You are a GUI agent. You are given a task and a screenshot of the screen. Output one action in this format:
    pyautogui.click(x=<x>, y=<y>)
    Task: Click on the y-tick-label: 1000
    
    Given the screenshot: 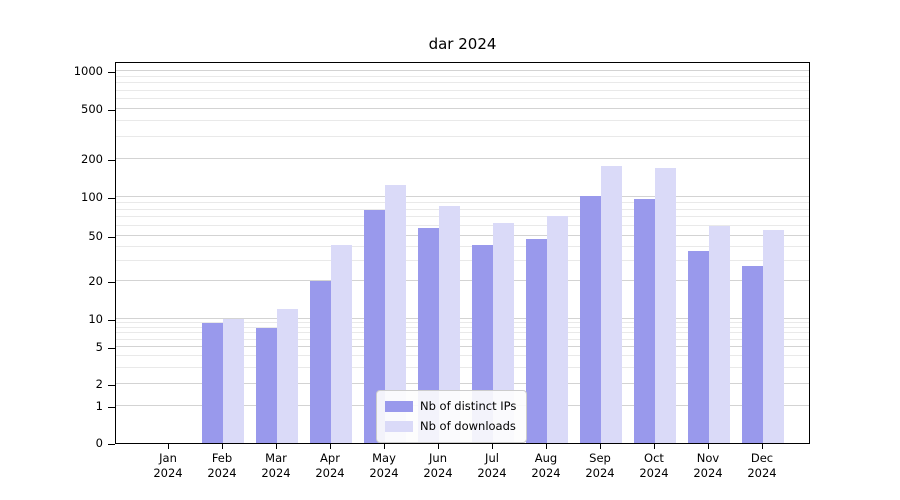 What is the action you would take?
    pyautogui.click(x=88, y=71)
    